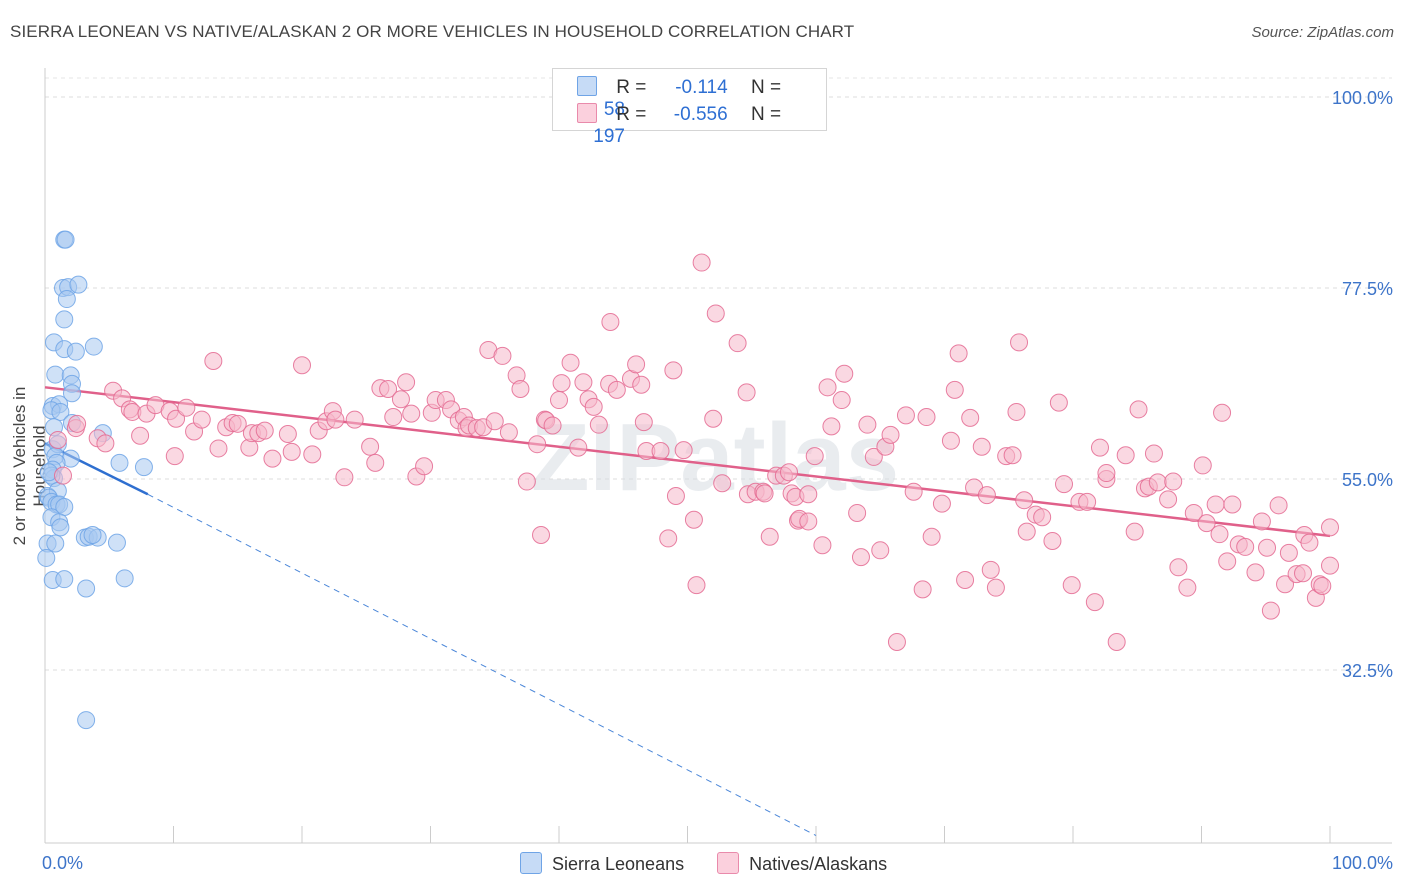 The height and width of the screenshot is (892, 1406). Describe the element at coordinates (701, 98) in the screenshot. I see `legend-row-sierra-leoneans: R = -0.114 N = 58` at that location.